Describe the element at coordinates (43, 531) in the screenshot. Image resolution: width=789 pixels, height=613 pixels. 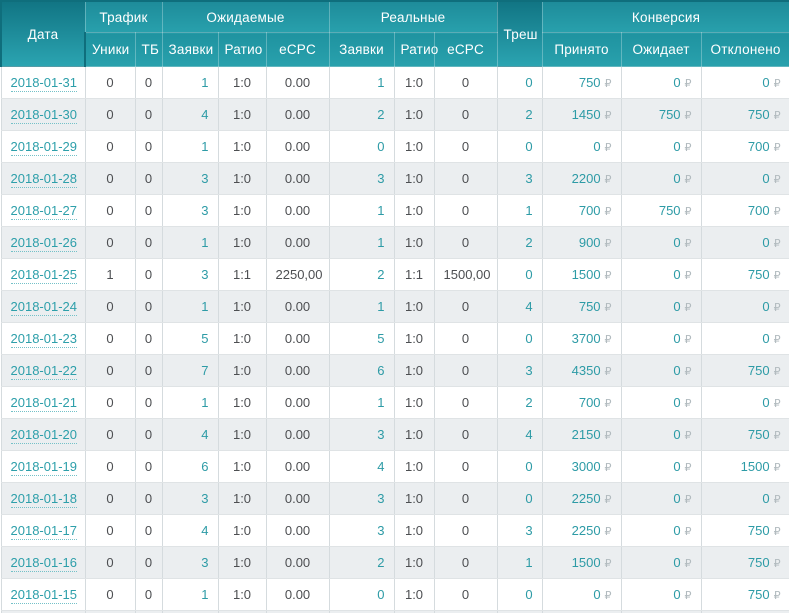
I see `date-link: 2018-01-17` at that location.